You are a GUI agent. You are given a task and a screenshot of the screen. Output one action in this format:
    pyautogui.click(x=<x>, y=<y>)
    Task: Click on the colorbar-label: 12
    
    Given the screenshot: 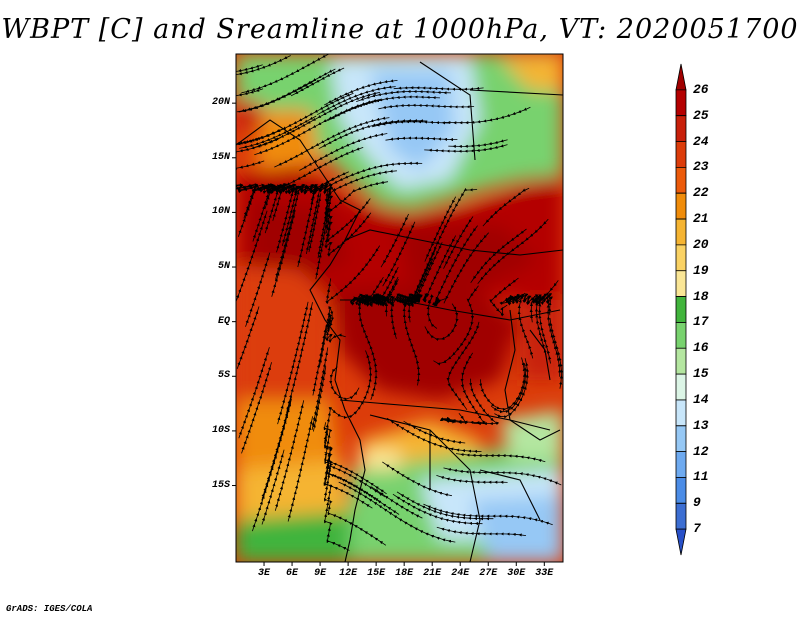 What is the action you would take?
    pyautogui.click(x=701, y=451)
    